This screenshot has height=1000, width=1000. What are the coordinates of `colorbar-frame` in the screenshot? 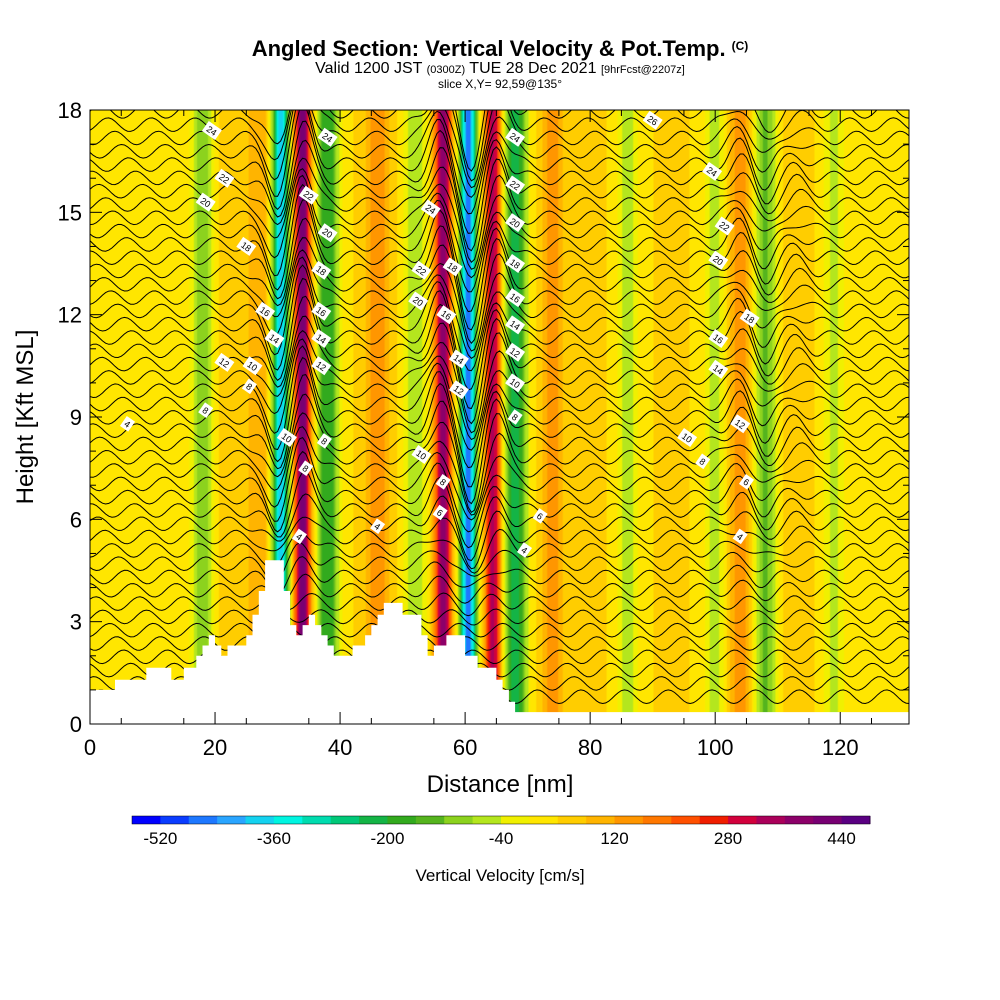 It's located at (501, 820).